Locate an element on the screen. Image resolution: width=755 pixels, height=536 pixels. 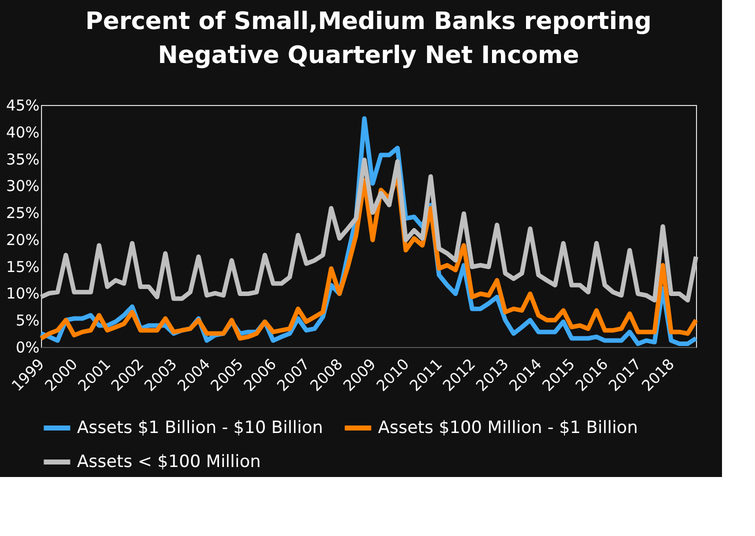
y-tick-label: 25% is located at coordinates (23, 213).